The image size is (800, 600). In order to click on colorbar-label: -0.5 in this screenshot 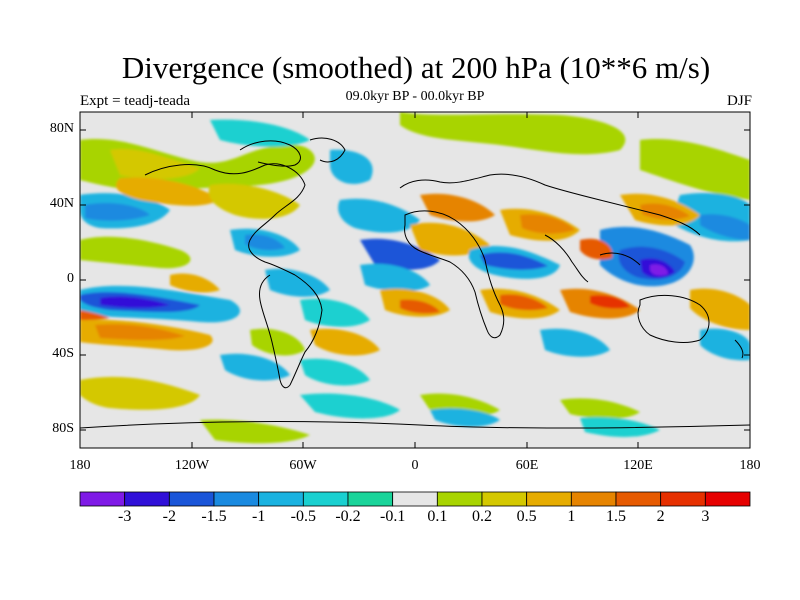, I will do `click(303, 516)`.